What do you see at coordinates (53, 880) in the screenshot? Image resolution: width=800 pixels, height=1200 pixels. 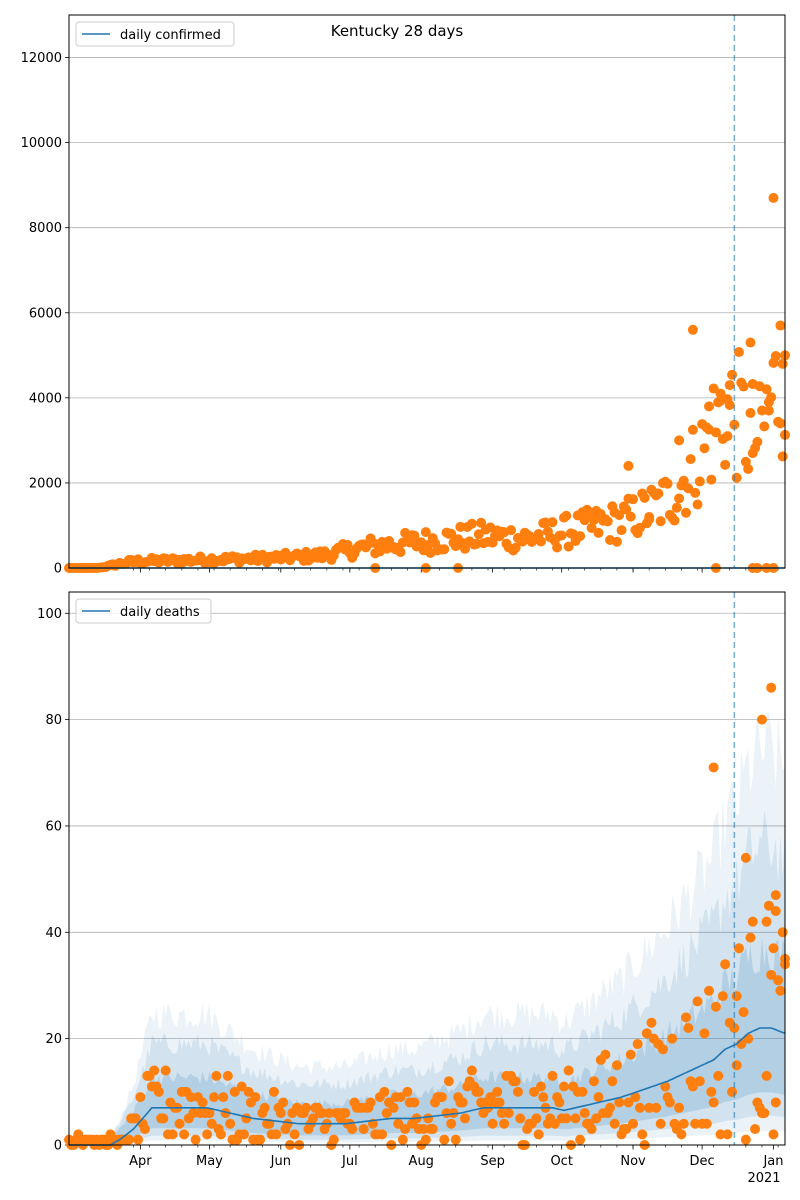 I see `deaths-y-ticks: 0 20 40 60 80 100` at bounding box center [53, 880].